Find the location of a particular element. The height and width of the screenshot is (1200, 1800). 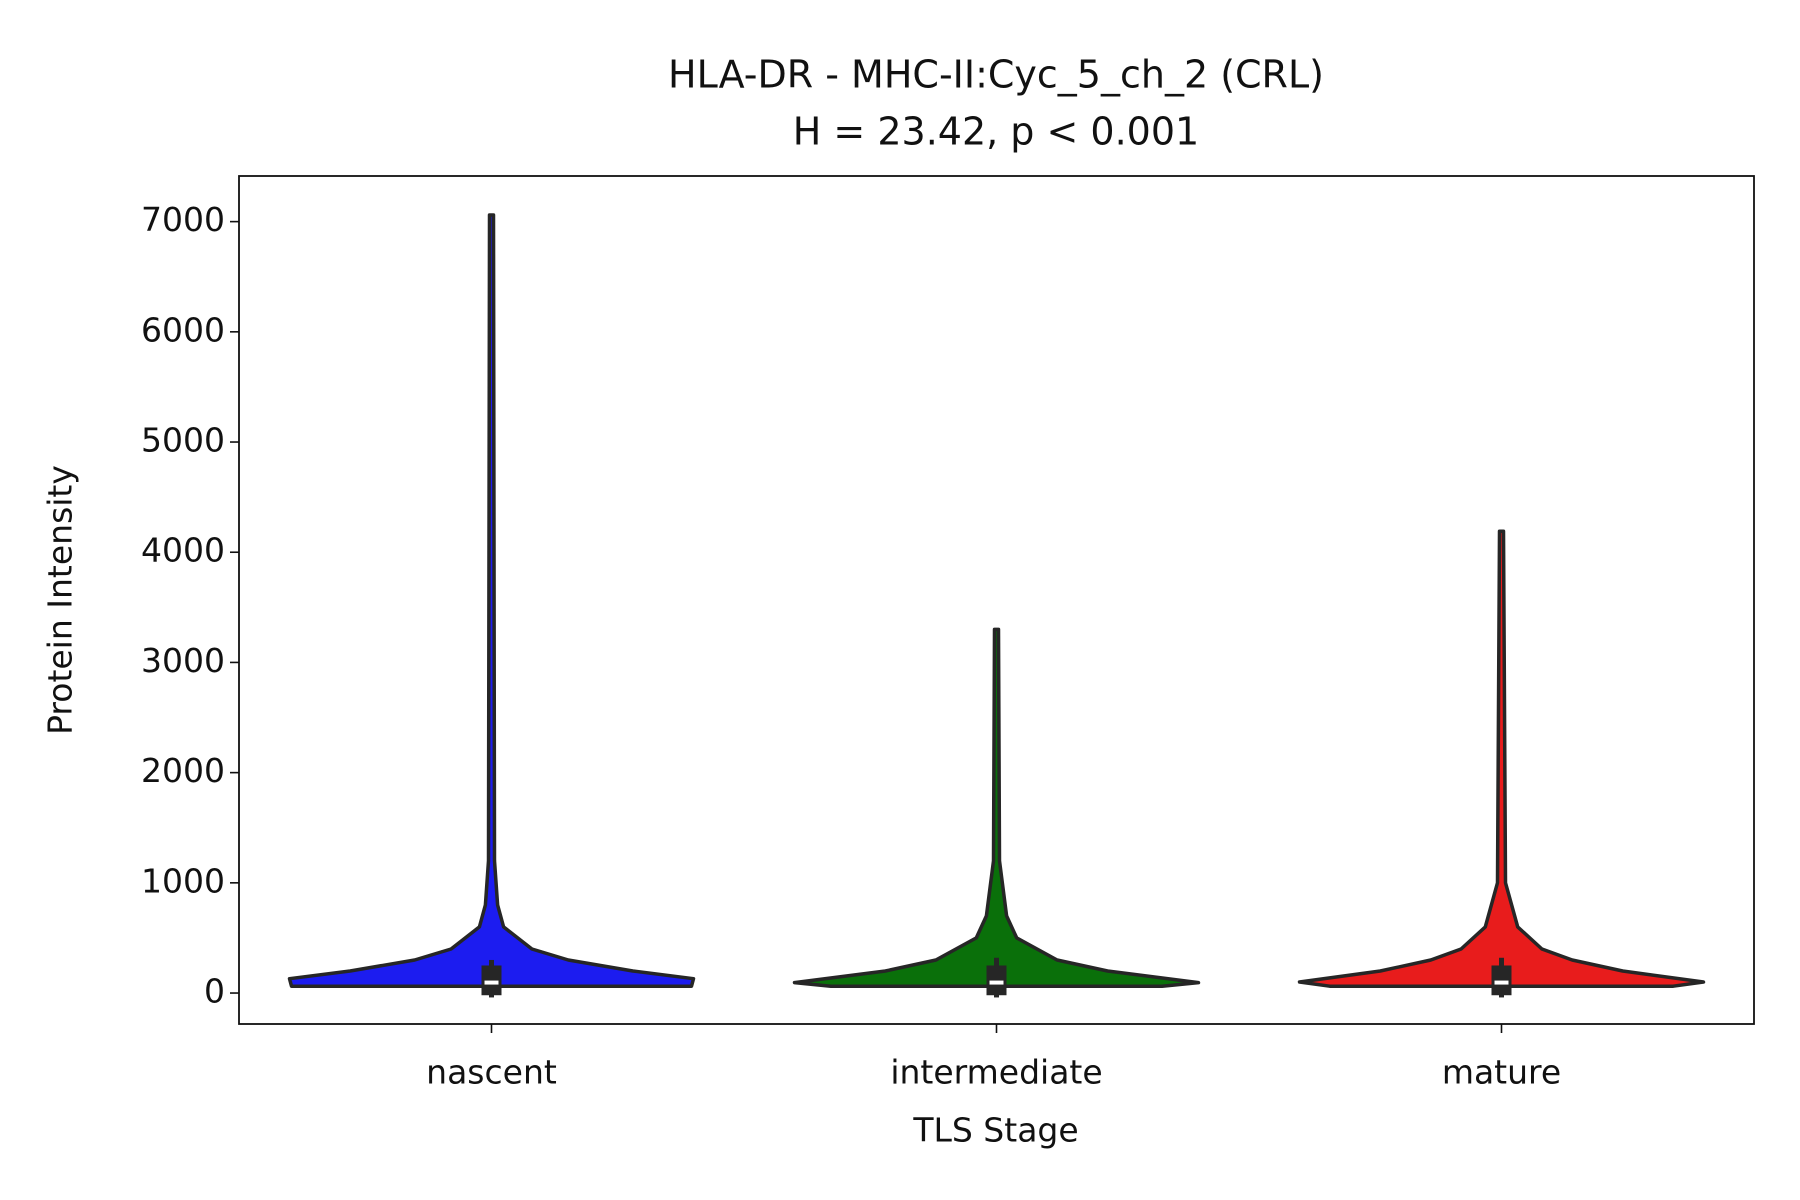

x-tick-label: intermediate is located at coordinates (996, 1072).